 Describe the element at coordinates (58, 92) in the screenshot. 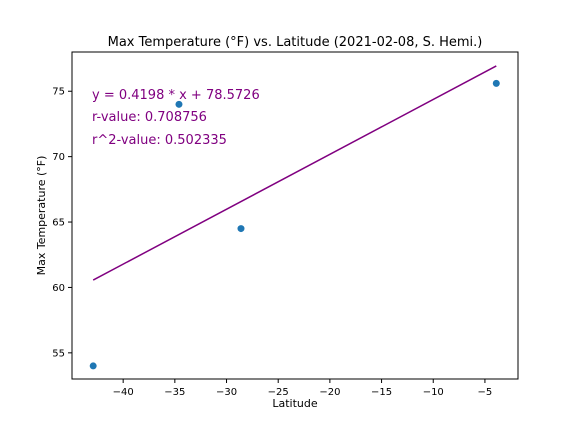

I see `y-tick-label: 75` at that location.